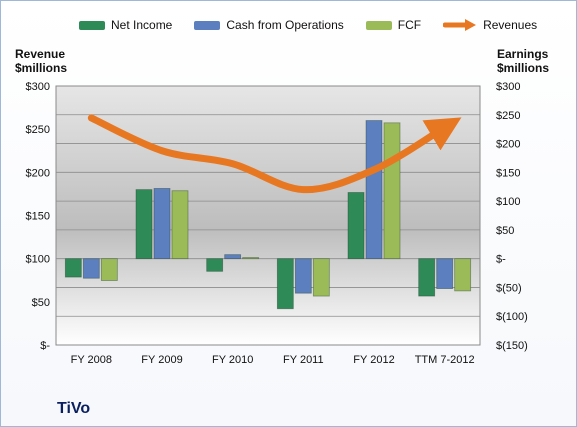 This screenshot has height=427, width=577. I want to click on legend-item-cfo: Cash from Operations, so click(269, 25).